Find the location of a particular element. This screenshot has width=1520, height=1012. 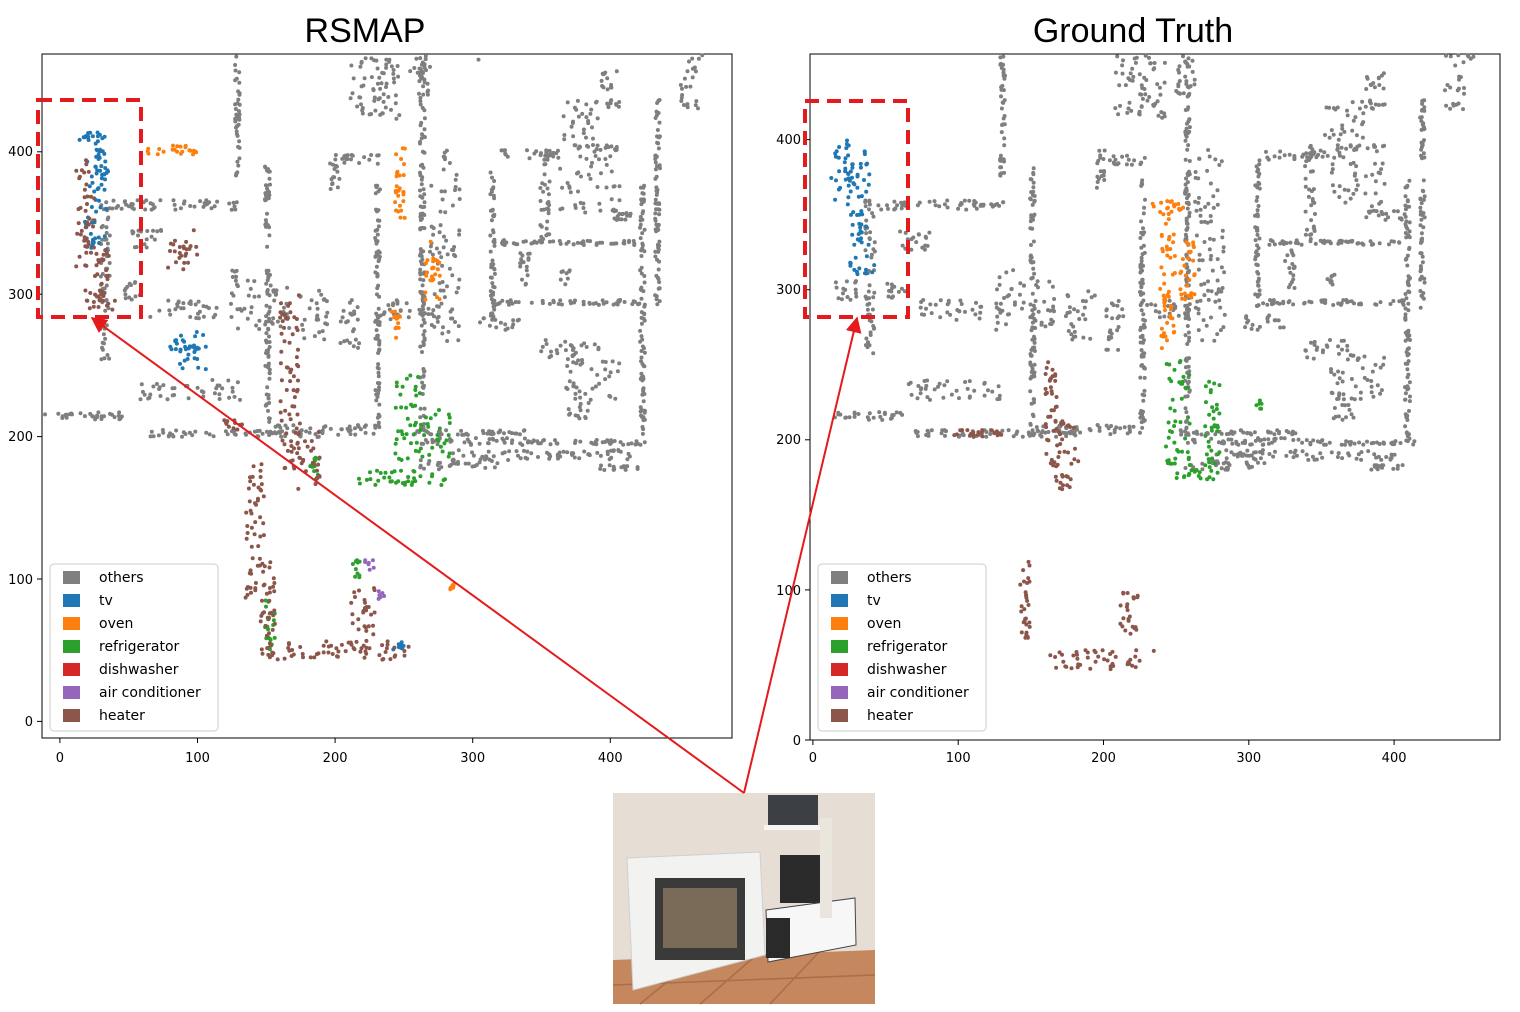

y-tick-label: 300 is located at coordinates (20, 295).